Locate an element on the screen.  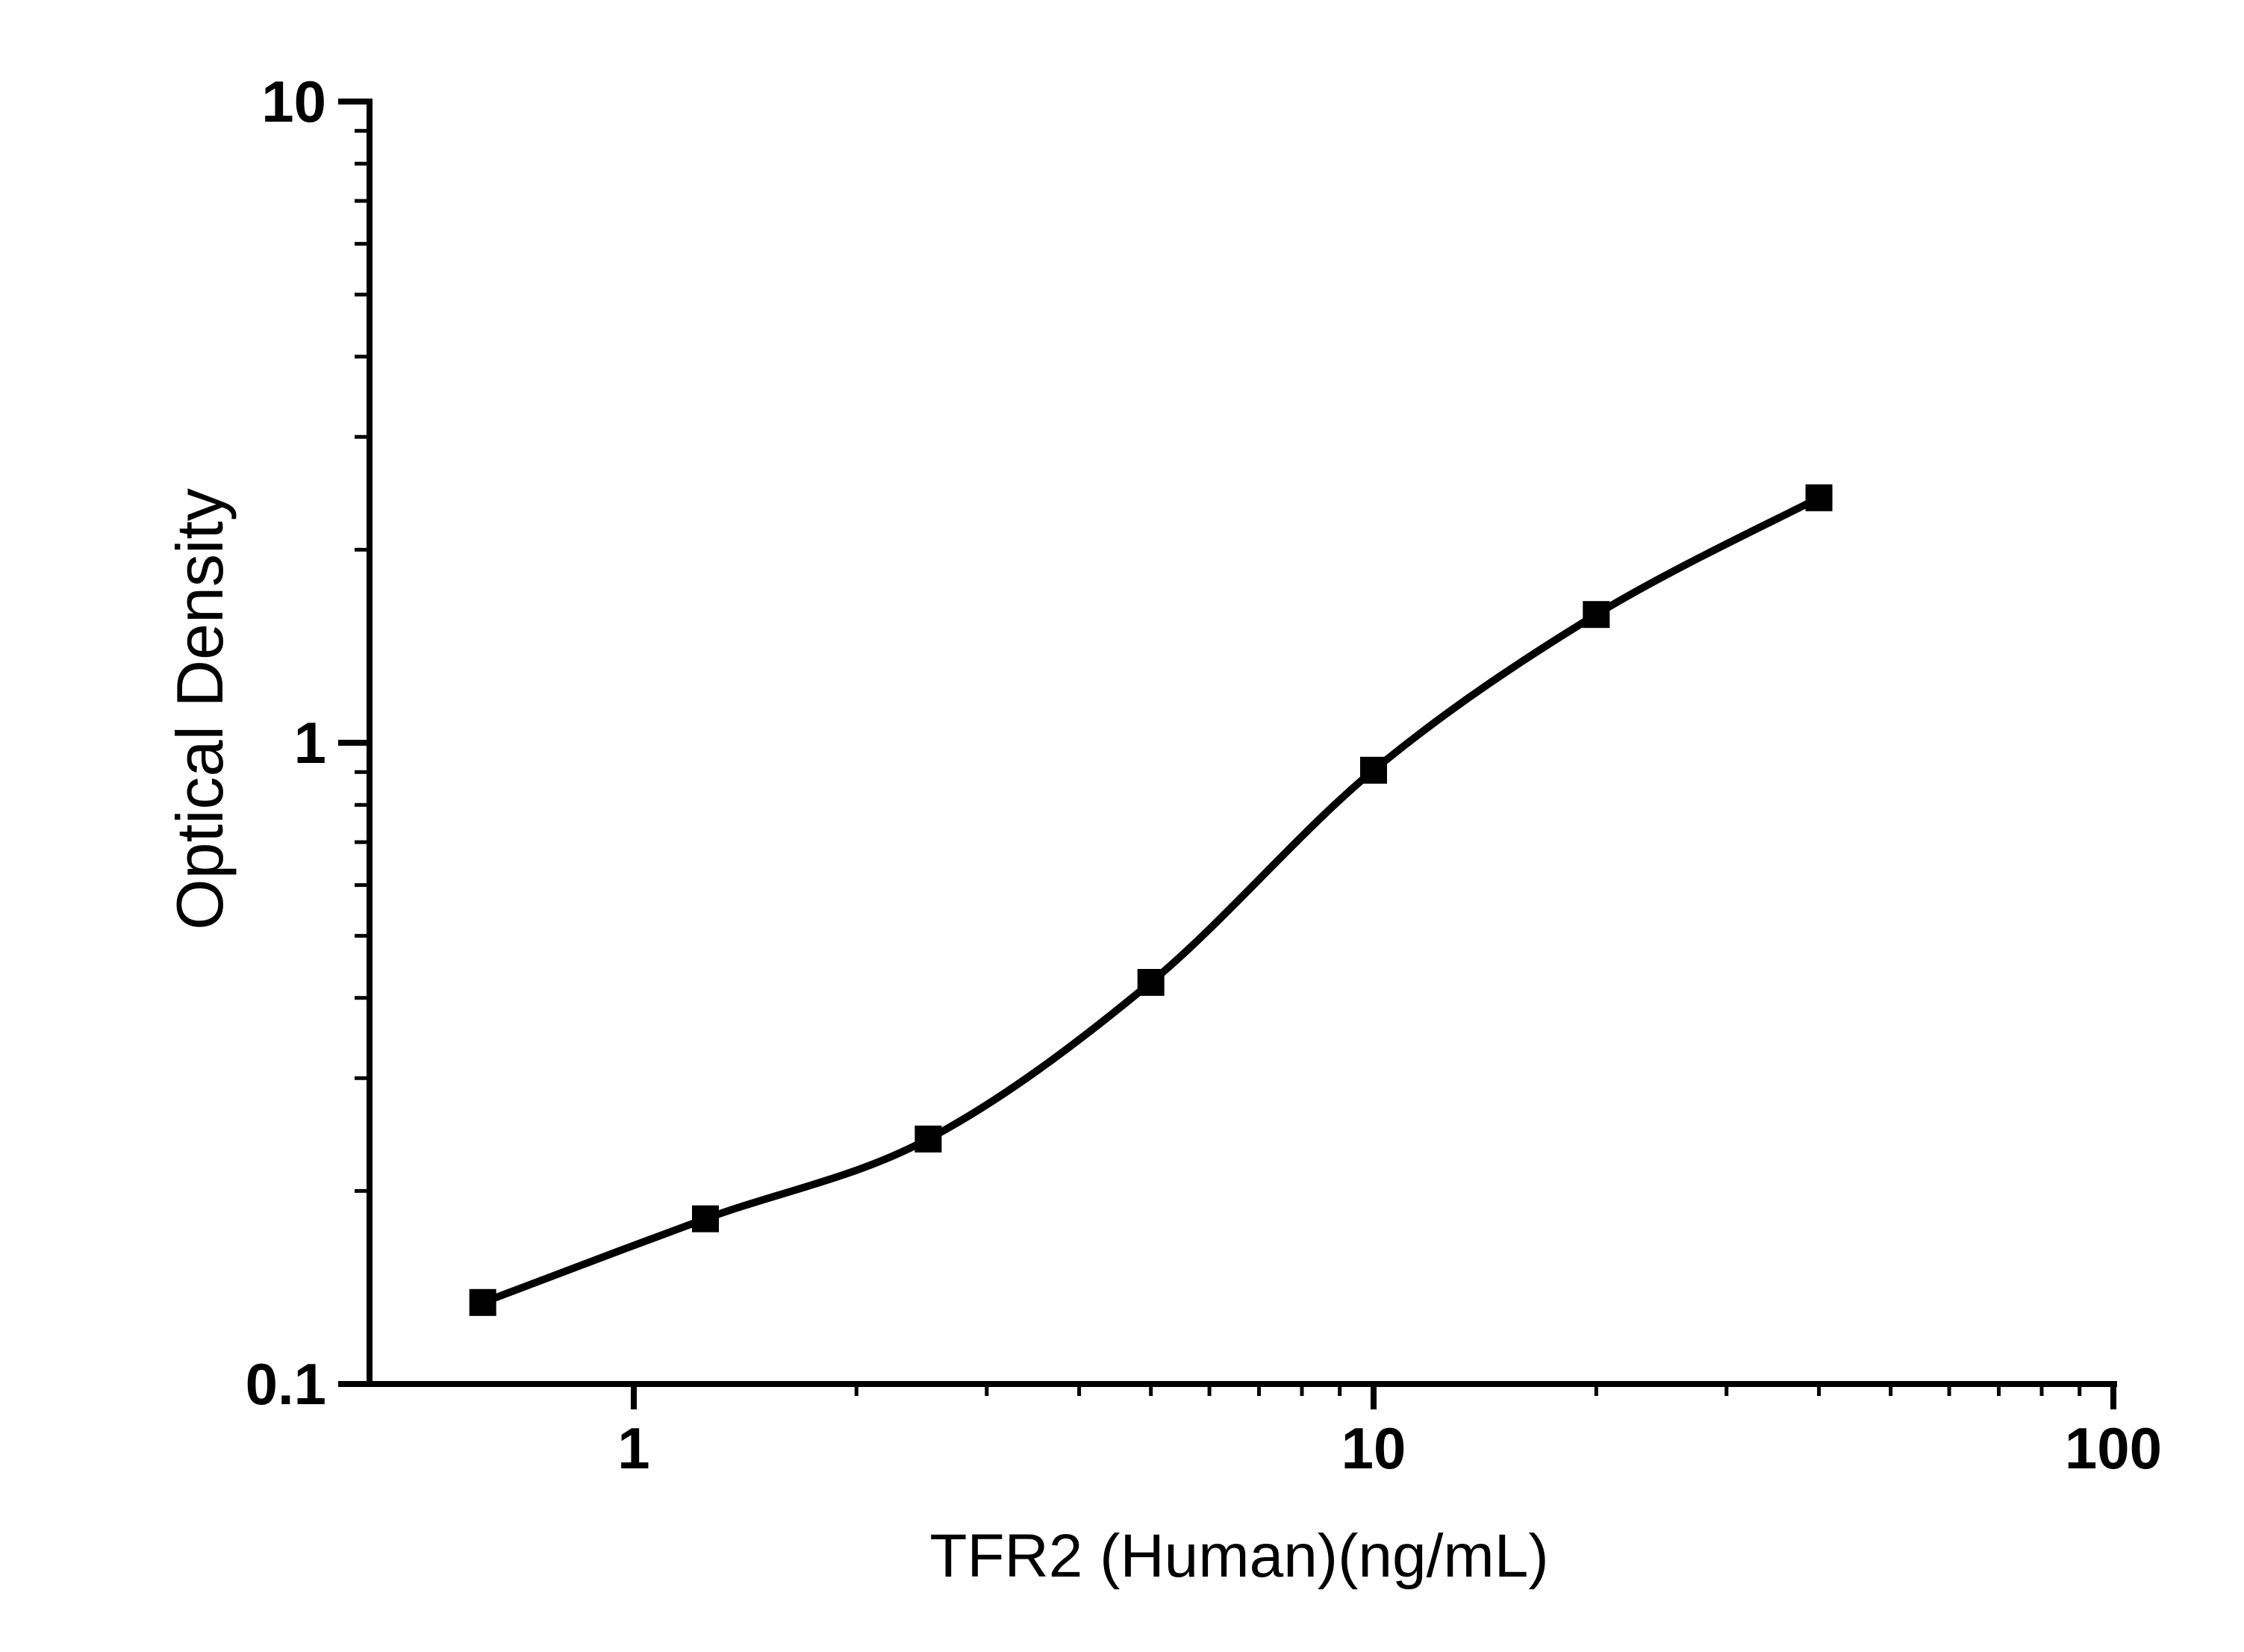
y-axis-title: Optical Density is located at coordinates (200, 709).